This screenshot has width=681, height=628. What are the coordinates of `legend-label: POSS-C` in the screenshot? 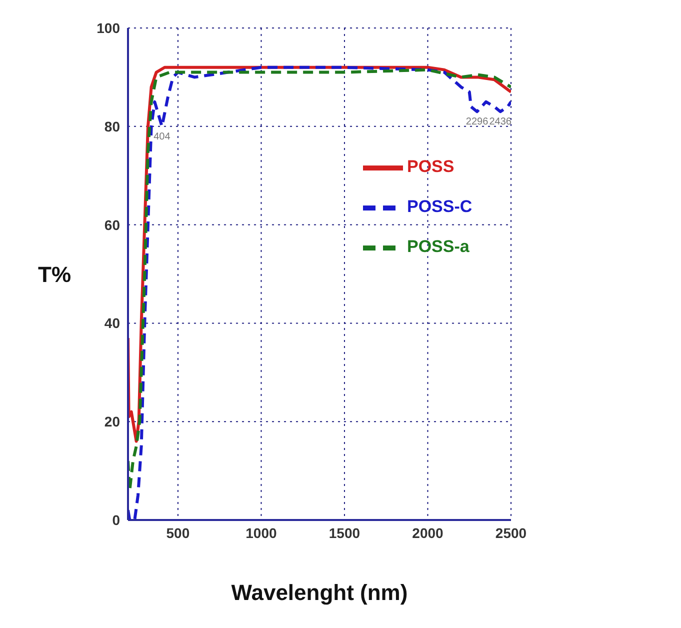 It's located at (439, 206).